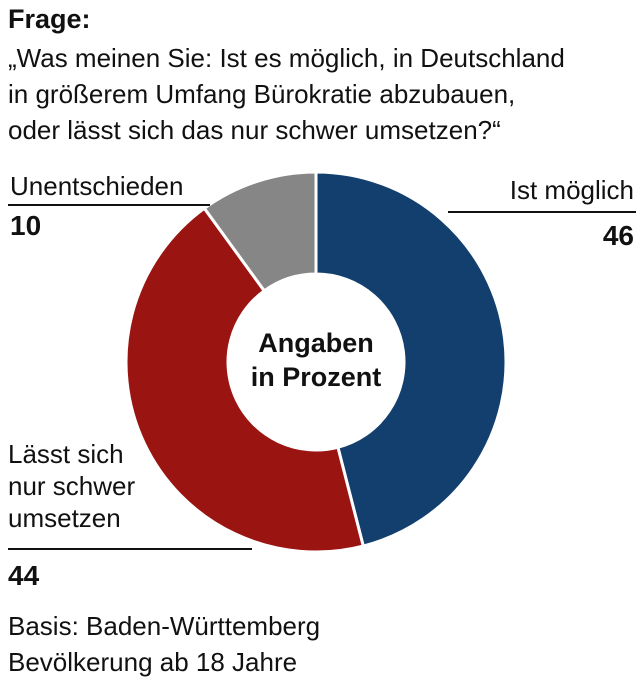 The width and height of the screenshot is (644, 686). What do you see at coordinates (26, 225) in the screenshot?
I see `slice-value-unentschieden: 10` at bounding box center [26, 225].